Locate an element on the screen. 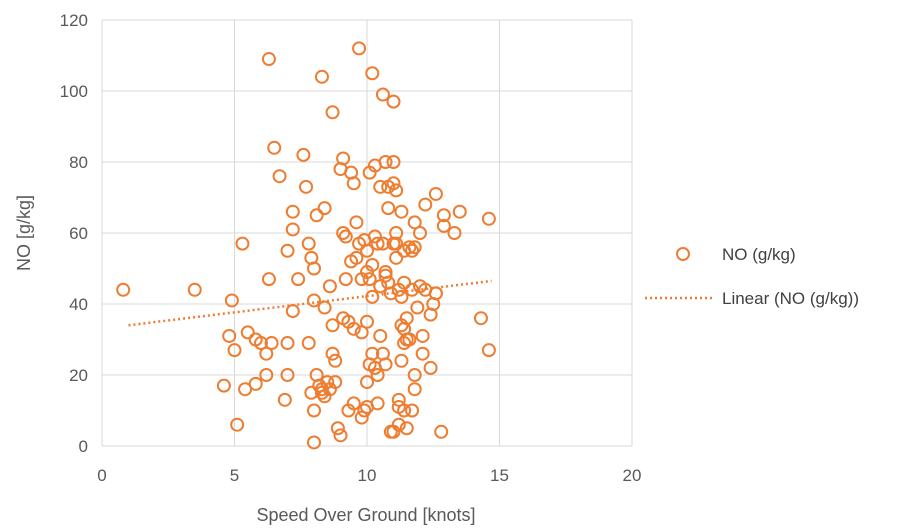  x-axis-title: Speed Over Ground [knots] is located at coordinates (365, 515).